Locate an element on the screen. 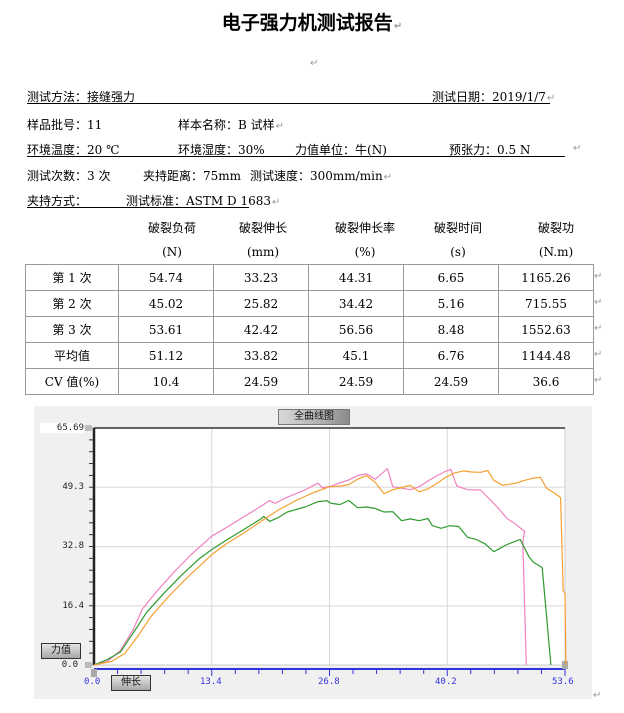 This screenshot has width=624, height=713. column-header-break-elongation: 破裂伸长 is located at coordinates (262, 228).